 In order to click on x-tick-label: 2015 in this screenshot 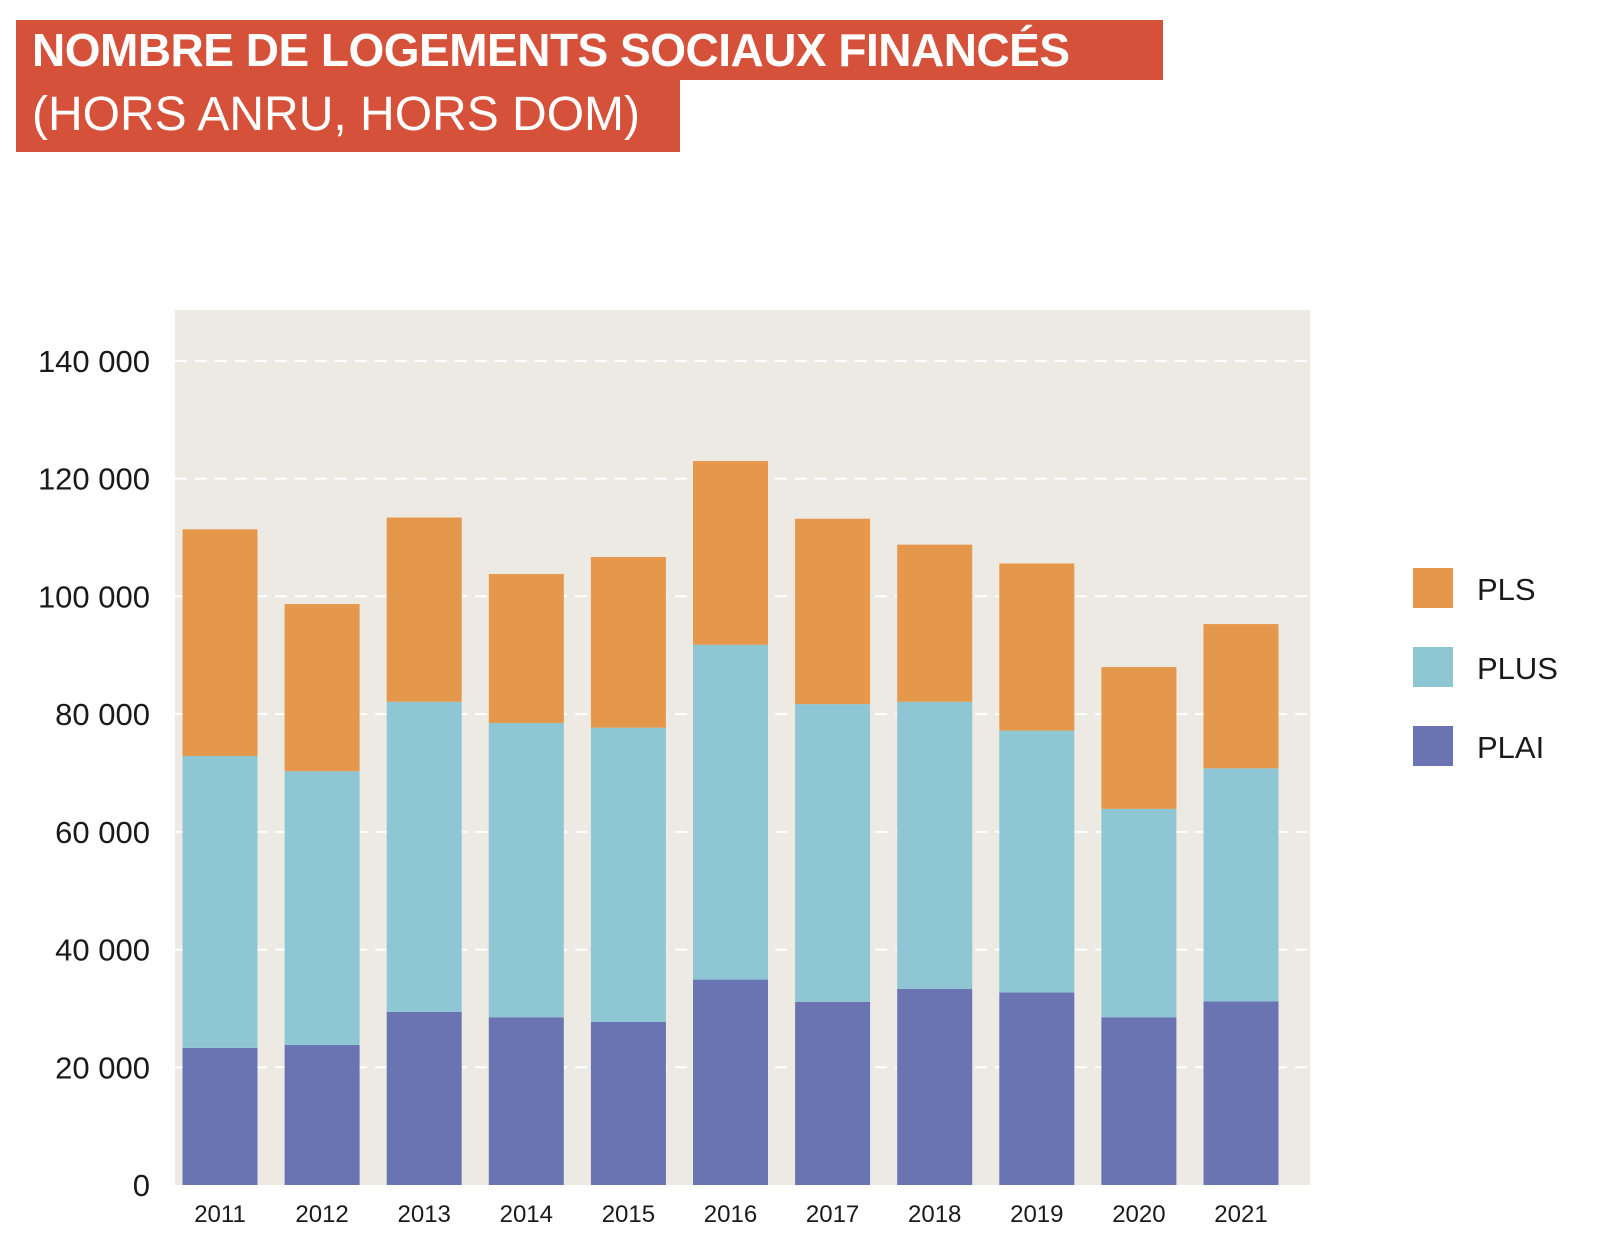, I will do `click(628, 1214)`.